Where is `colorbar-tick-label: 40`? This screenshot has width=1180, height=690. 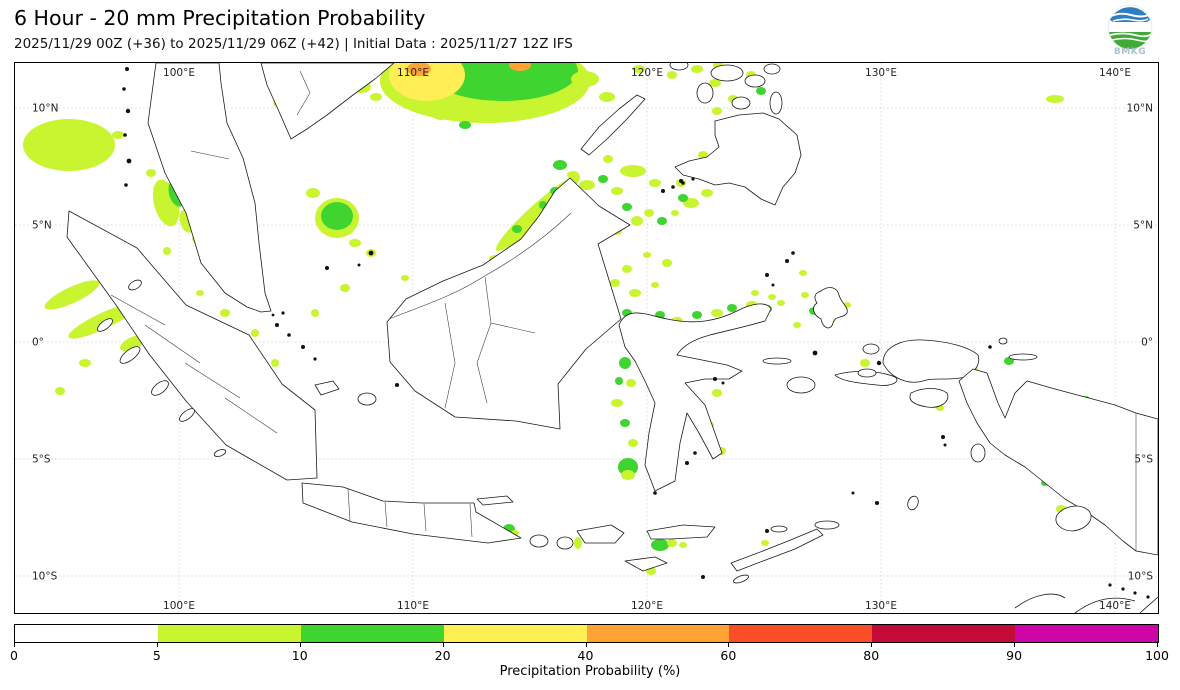 colorbar-tick-label: 40 is located at coordinates (585, 655).